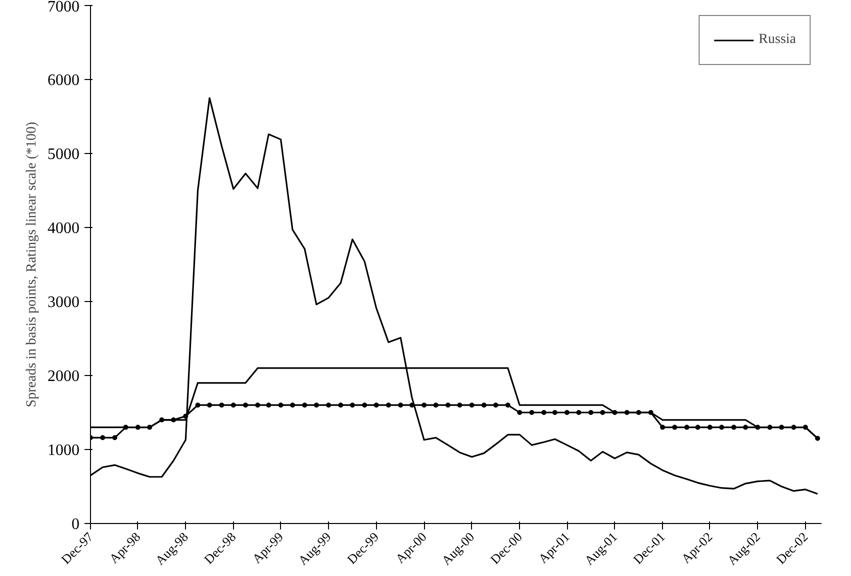 The width and height of the screenshot is (851, 576). What do you see at coordinates (76, 524) in the screenshot?
I see `y-tick-label: 0` at bounding box center [76, 524].